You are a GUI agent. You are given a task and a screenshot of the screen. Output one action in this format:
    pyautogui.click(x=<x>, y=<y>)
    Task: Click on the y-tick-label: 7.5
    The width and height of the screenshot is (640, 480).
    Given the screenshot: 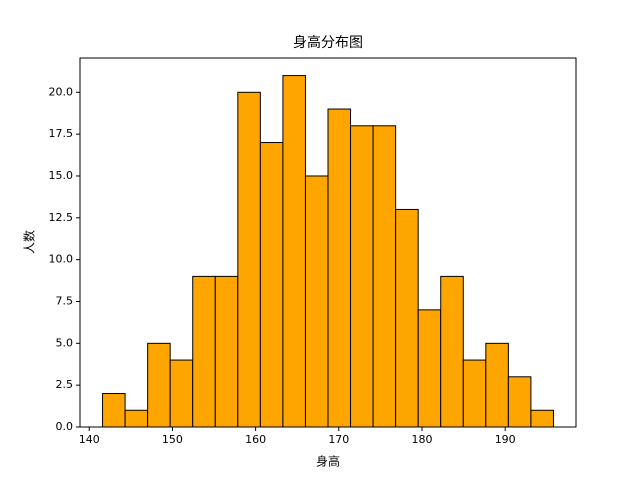 What is the action you would take?
    pyautogui.click(x=65, y=300)
    